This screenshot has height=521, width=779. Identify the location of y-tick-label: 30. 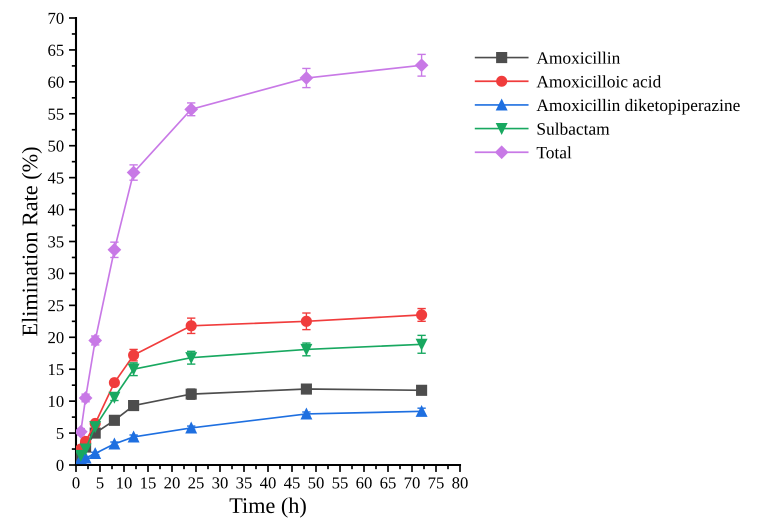
(56, 274).